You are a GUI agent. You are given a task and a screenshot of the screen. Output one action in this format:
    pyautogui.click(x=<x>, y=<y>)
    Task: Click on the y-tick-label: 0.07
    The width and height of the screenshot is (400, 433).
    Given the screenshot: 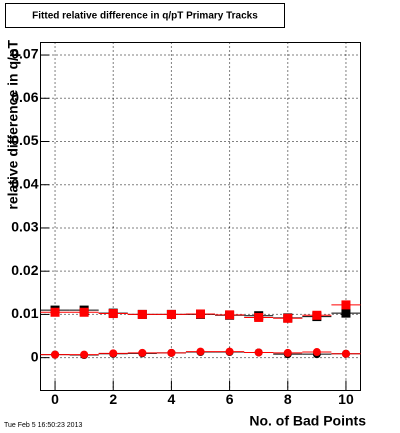 What is the action you would take?
    pyautogui.click(x=24, y=54)
    